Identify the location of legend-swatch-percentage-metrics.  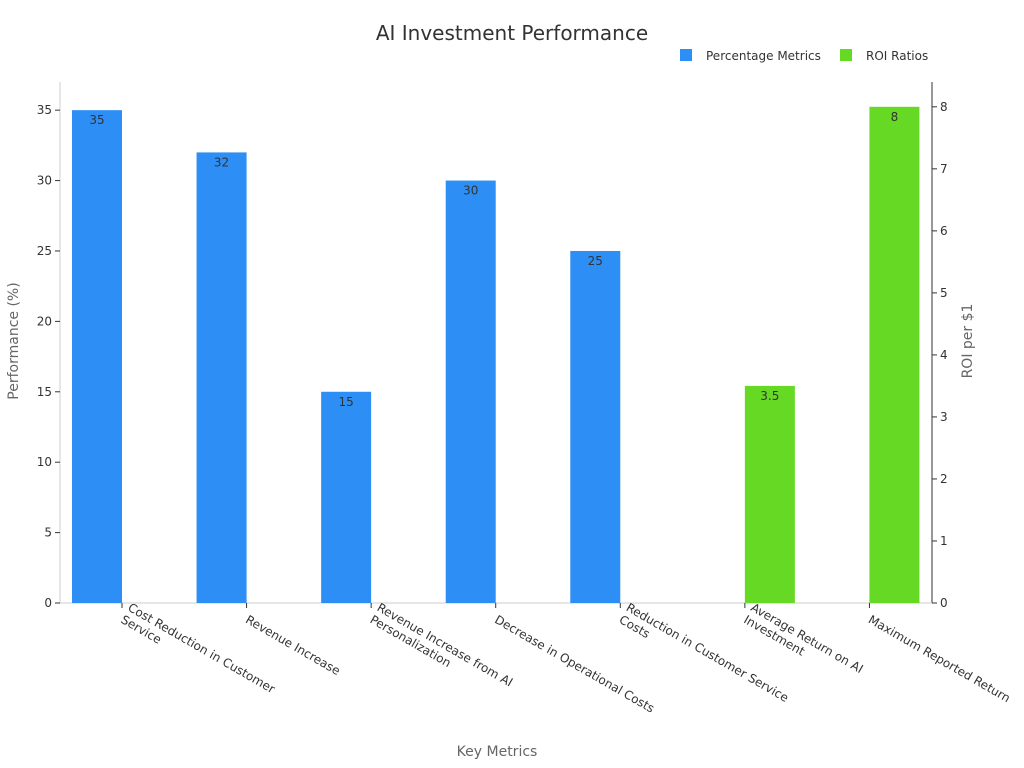
(686, 55).